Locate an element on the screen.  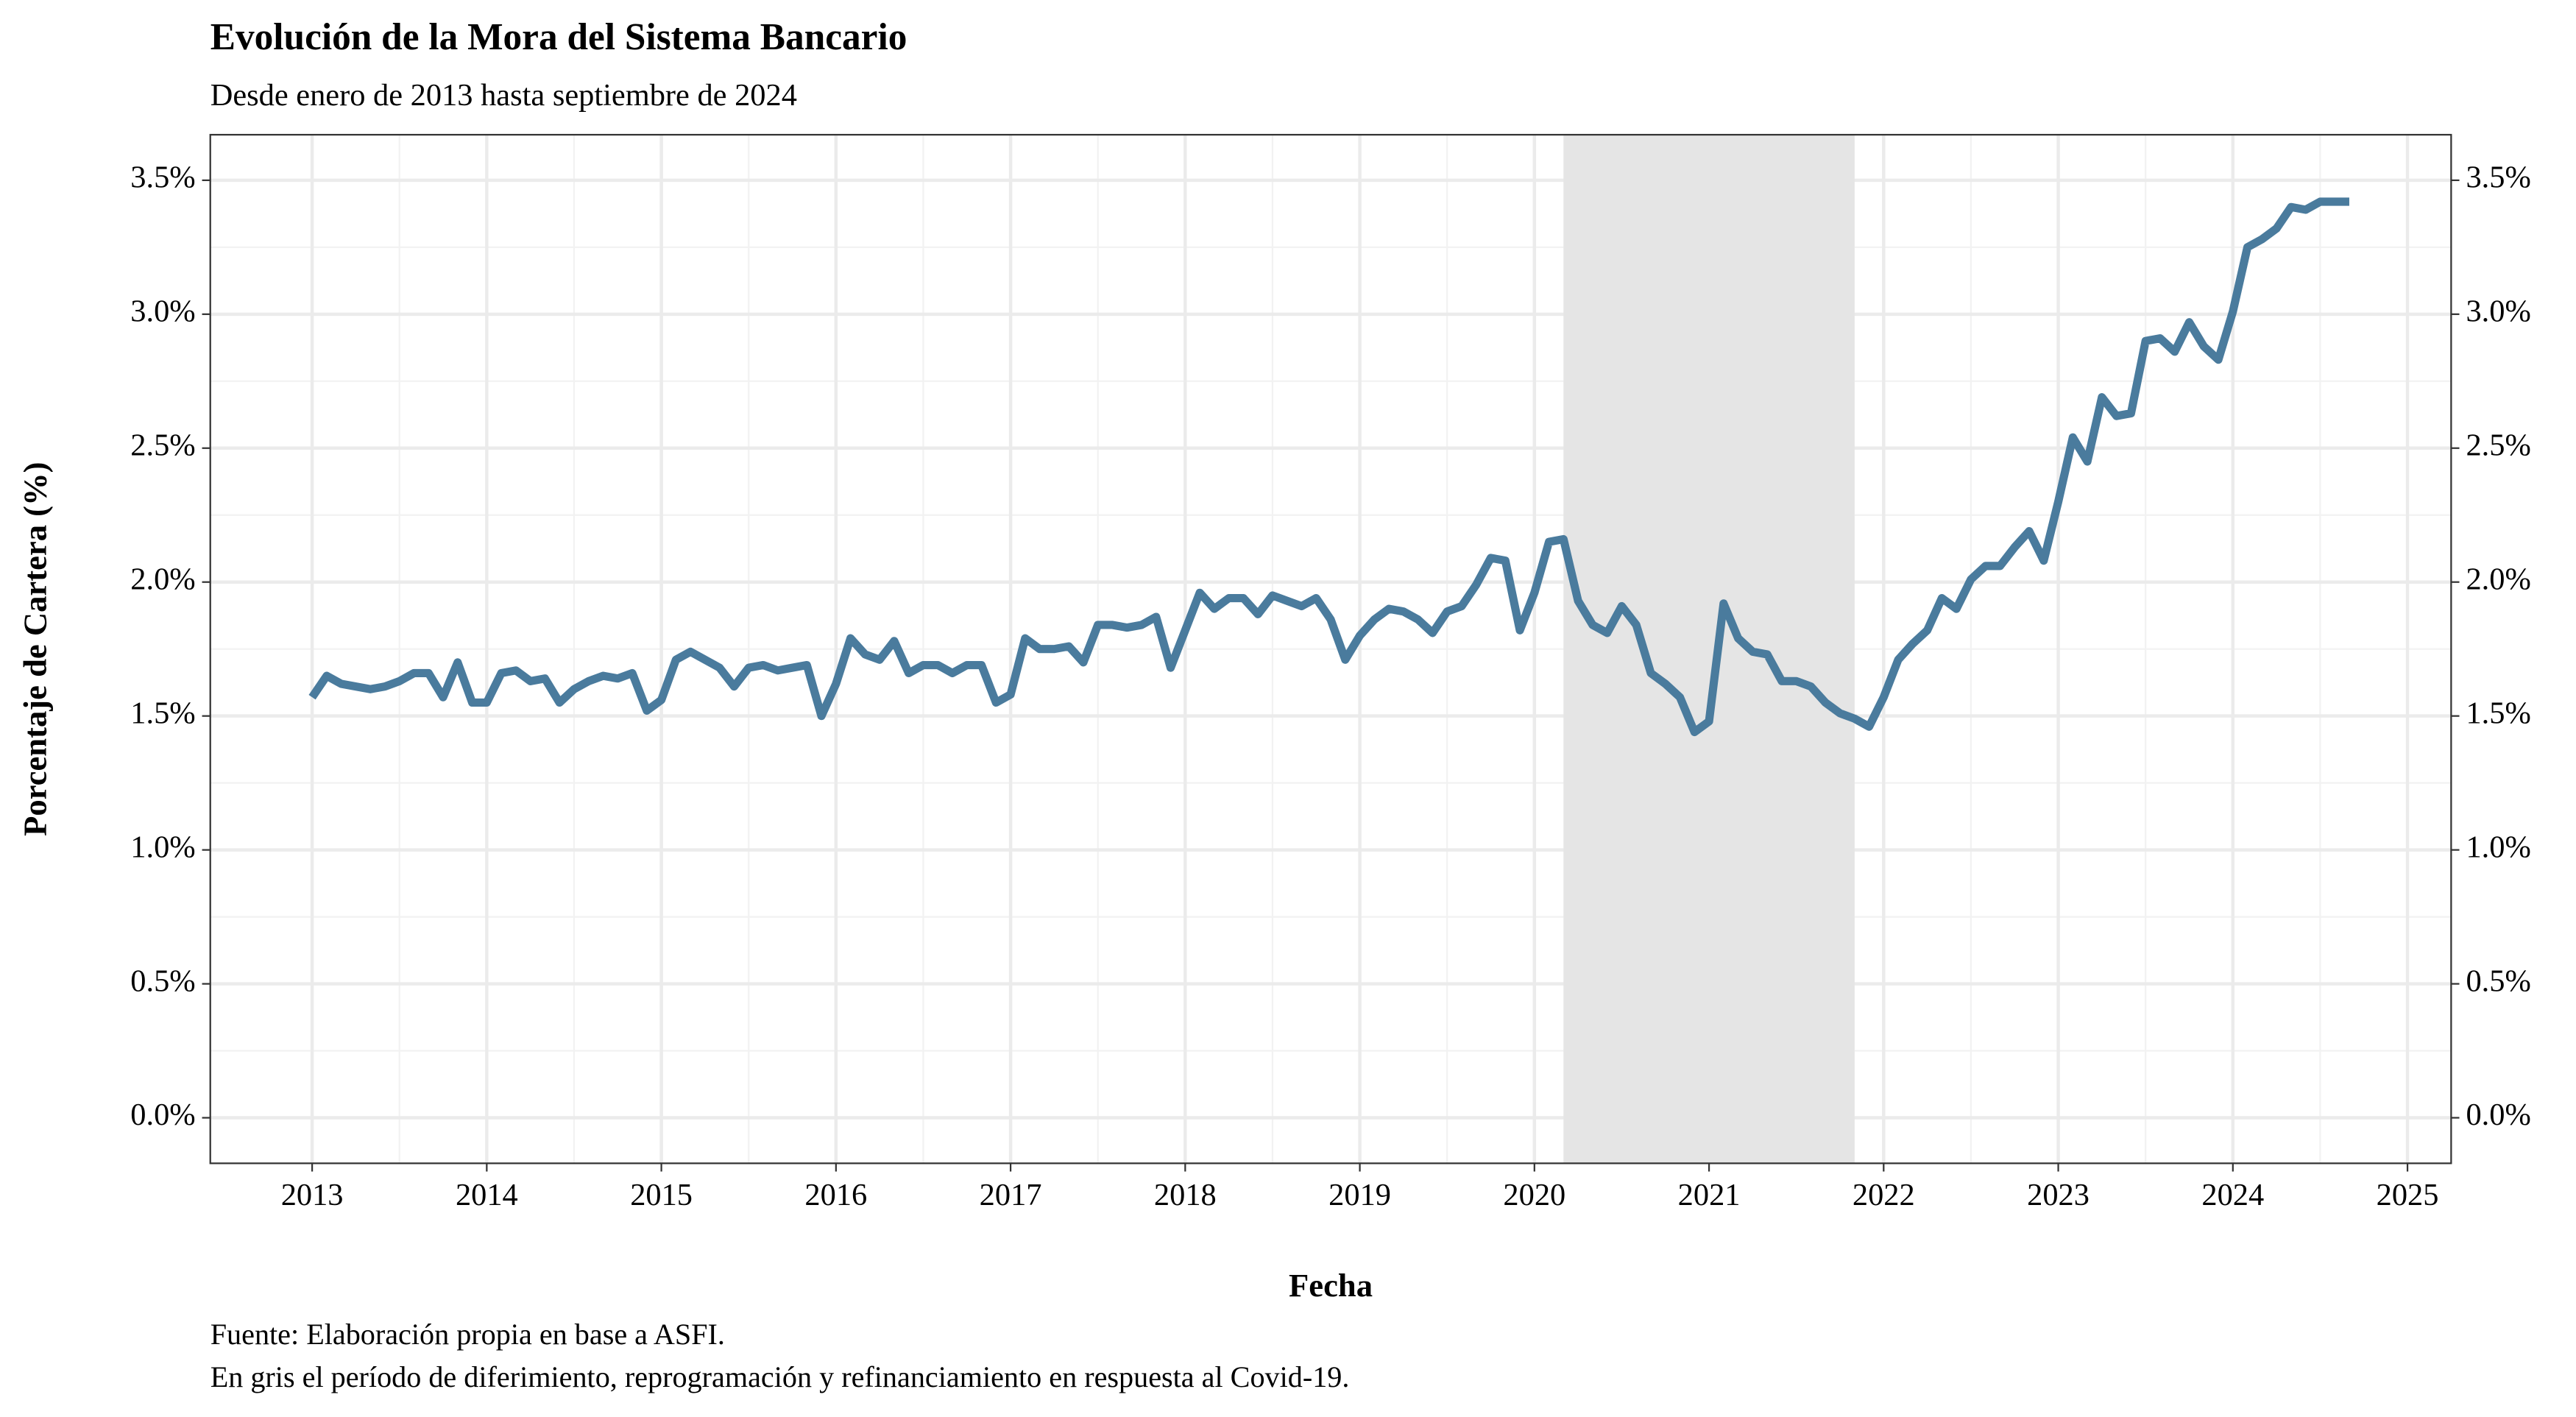
y-tick-label: 1.5% is located at coordinates (162, 713).